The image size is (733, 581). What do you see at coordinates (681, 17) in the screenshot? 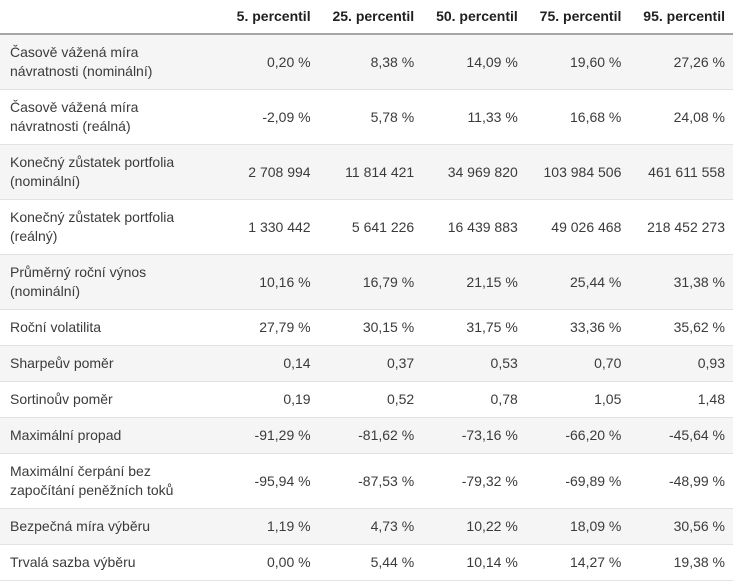
I see `column-header-p95: 95. percentil` at bounding box center [681, 17].